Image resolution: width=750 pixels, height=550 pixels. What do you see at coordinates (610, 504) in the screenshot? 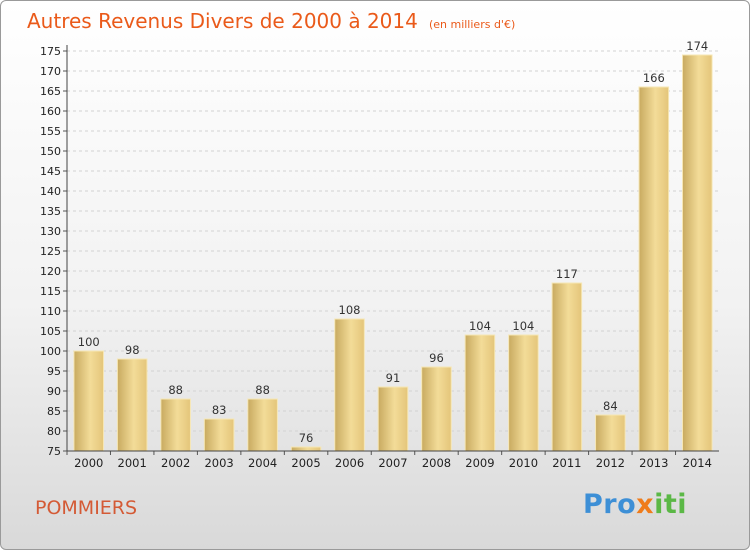
I see `logo-part-1: Pro` at bounding box center [610, 504].